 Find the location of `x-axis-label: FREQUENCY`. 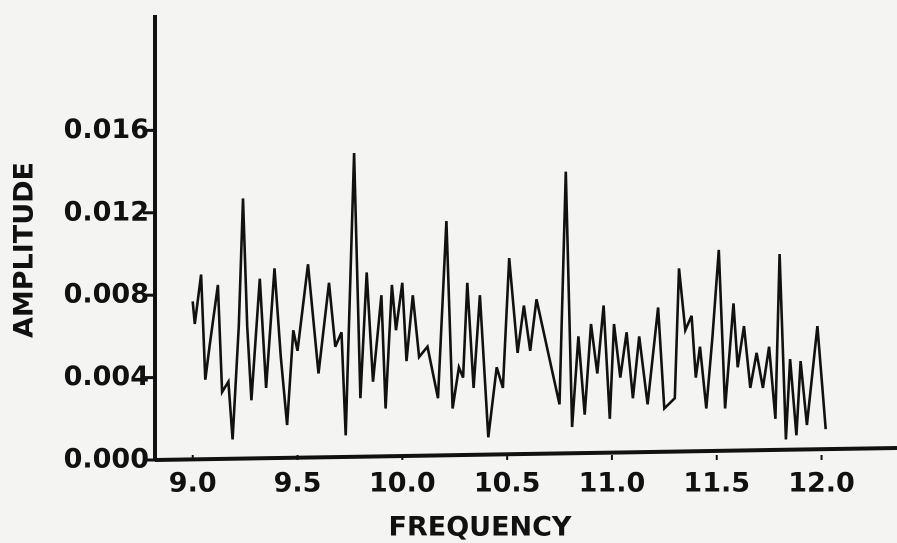

x-axis-label: FREQUENCY is located at coordinates (480, 527).